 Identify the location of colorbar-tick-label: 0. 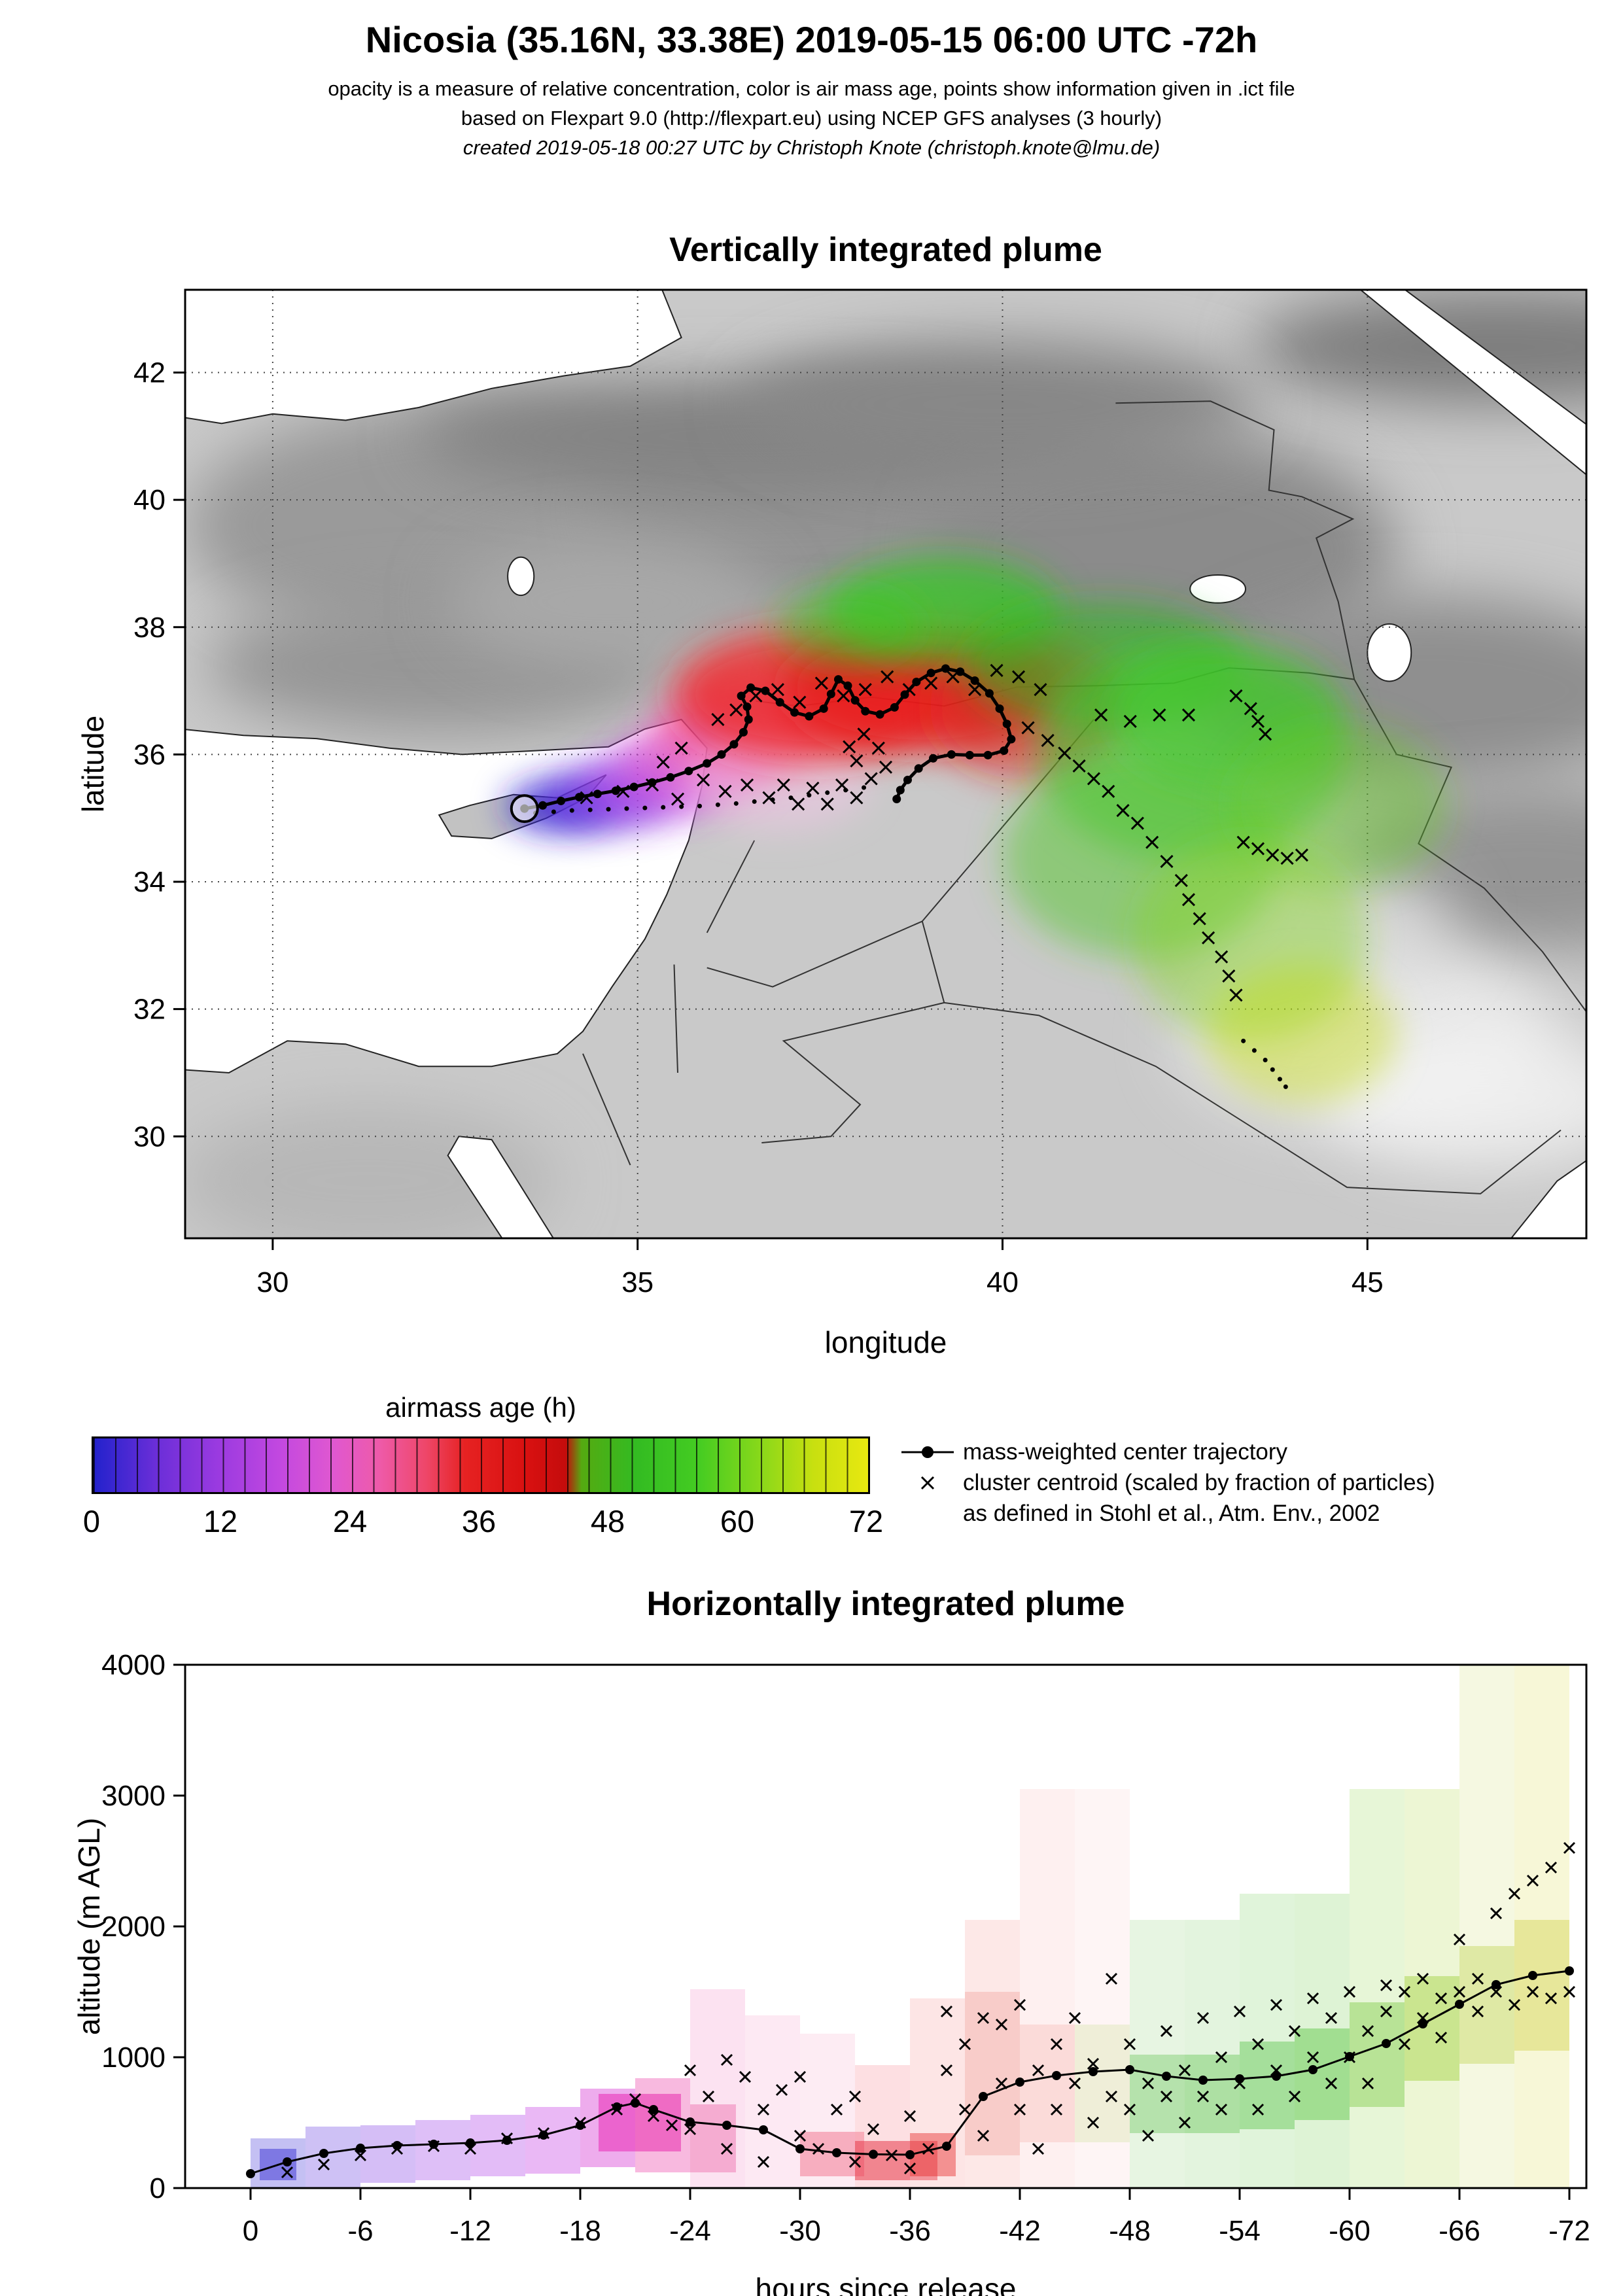
(92, 1521).